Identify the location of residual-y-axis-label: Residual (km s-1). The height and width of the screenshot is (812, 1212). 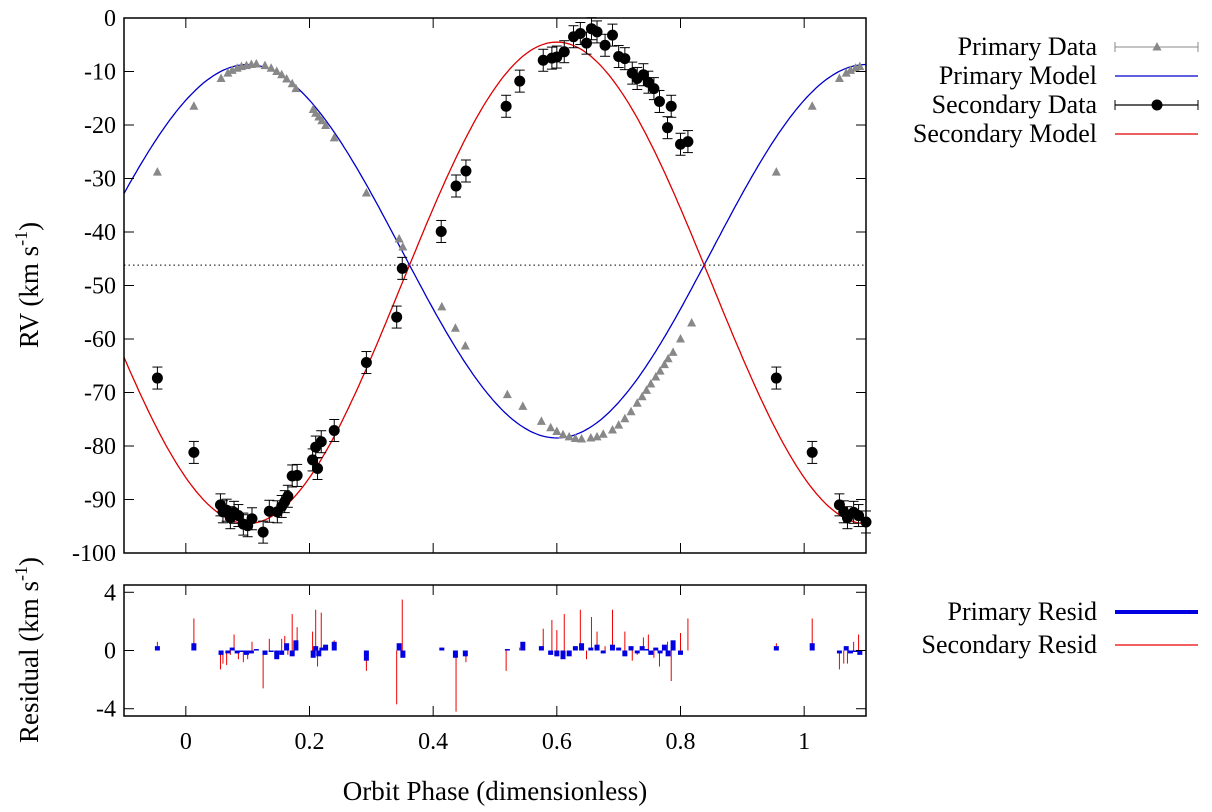
(27, 650).